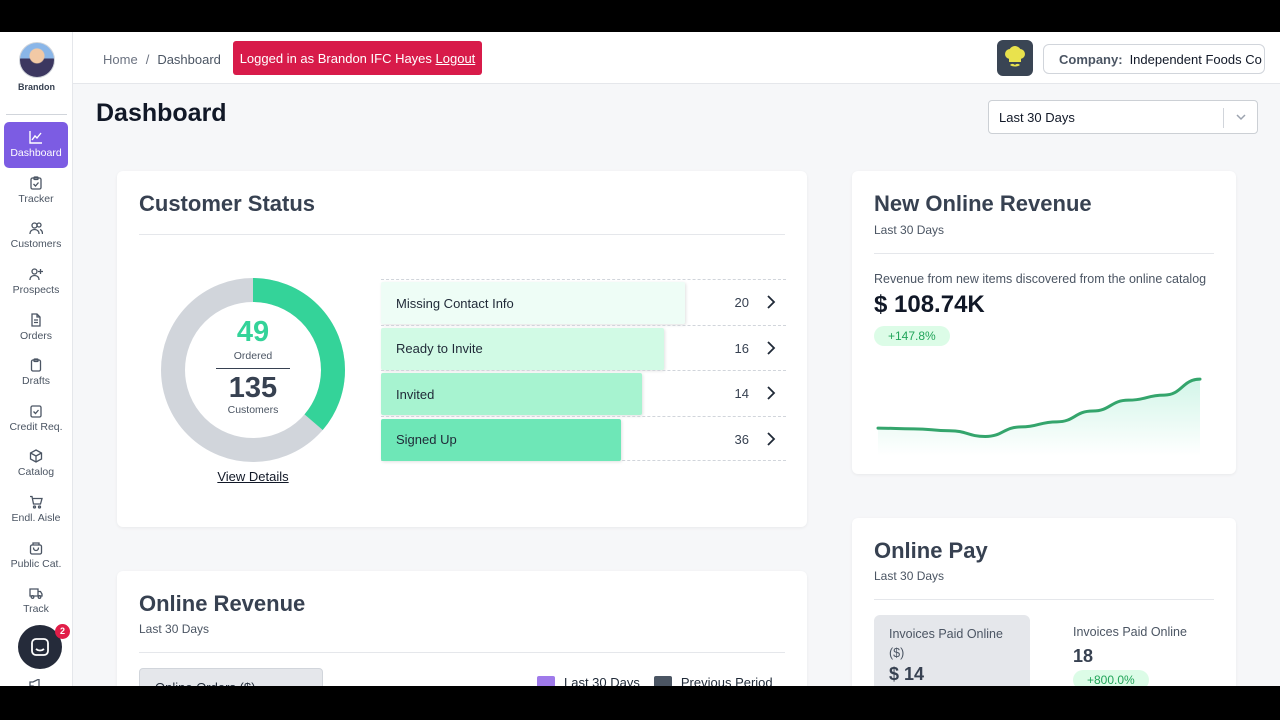 Image resolution: width=1280 pixels, height=720 pixels. I want to click on metric-value: $ 14, so click(907, 674).